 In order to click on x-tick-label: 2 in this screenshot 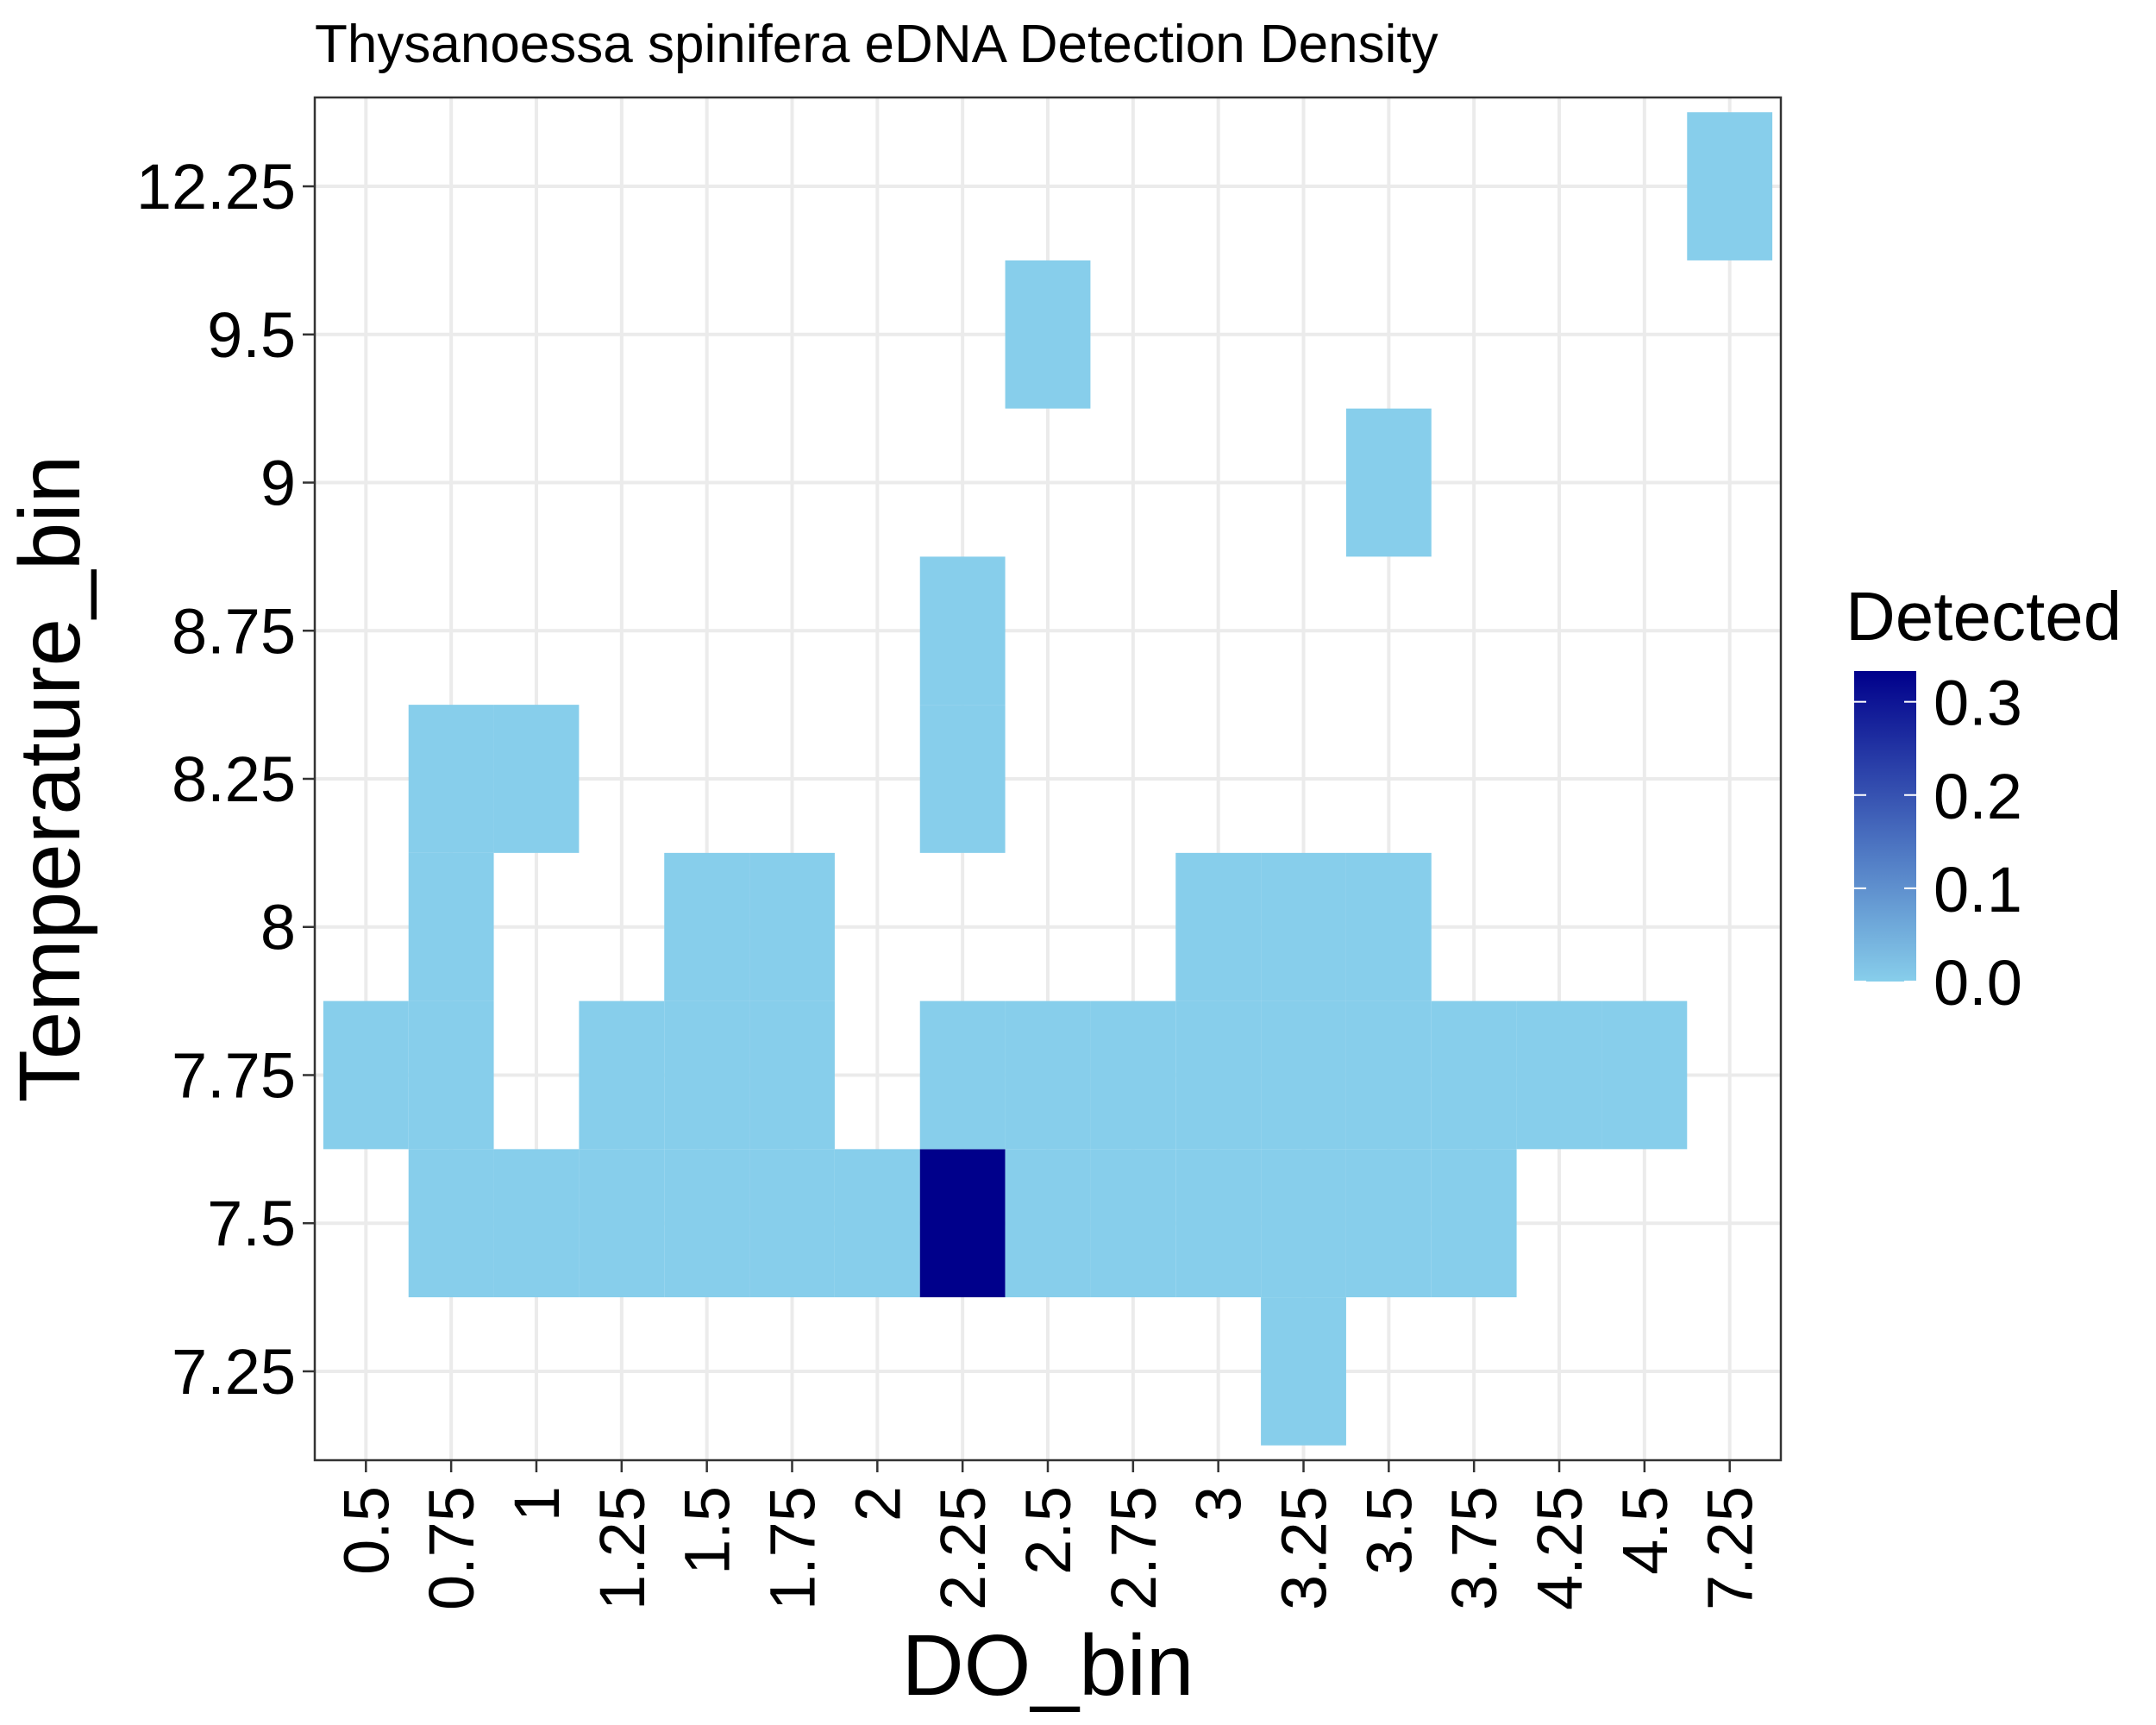, I will do `click(877, 1504)`.